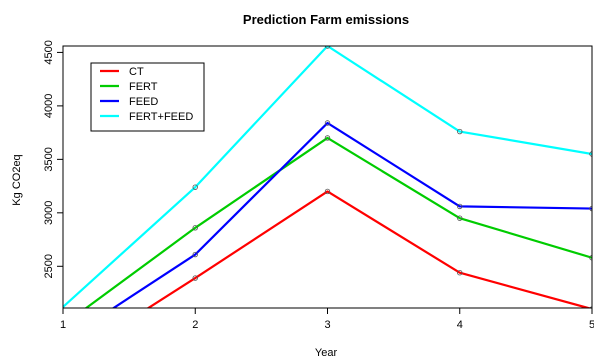 This screenshot has height=360, width=594. Describe the element at coordinates (17, 179) in the screenshot. I see `y-axis-label: Kg CO2eq` at that location.